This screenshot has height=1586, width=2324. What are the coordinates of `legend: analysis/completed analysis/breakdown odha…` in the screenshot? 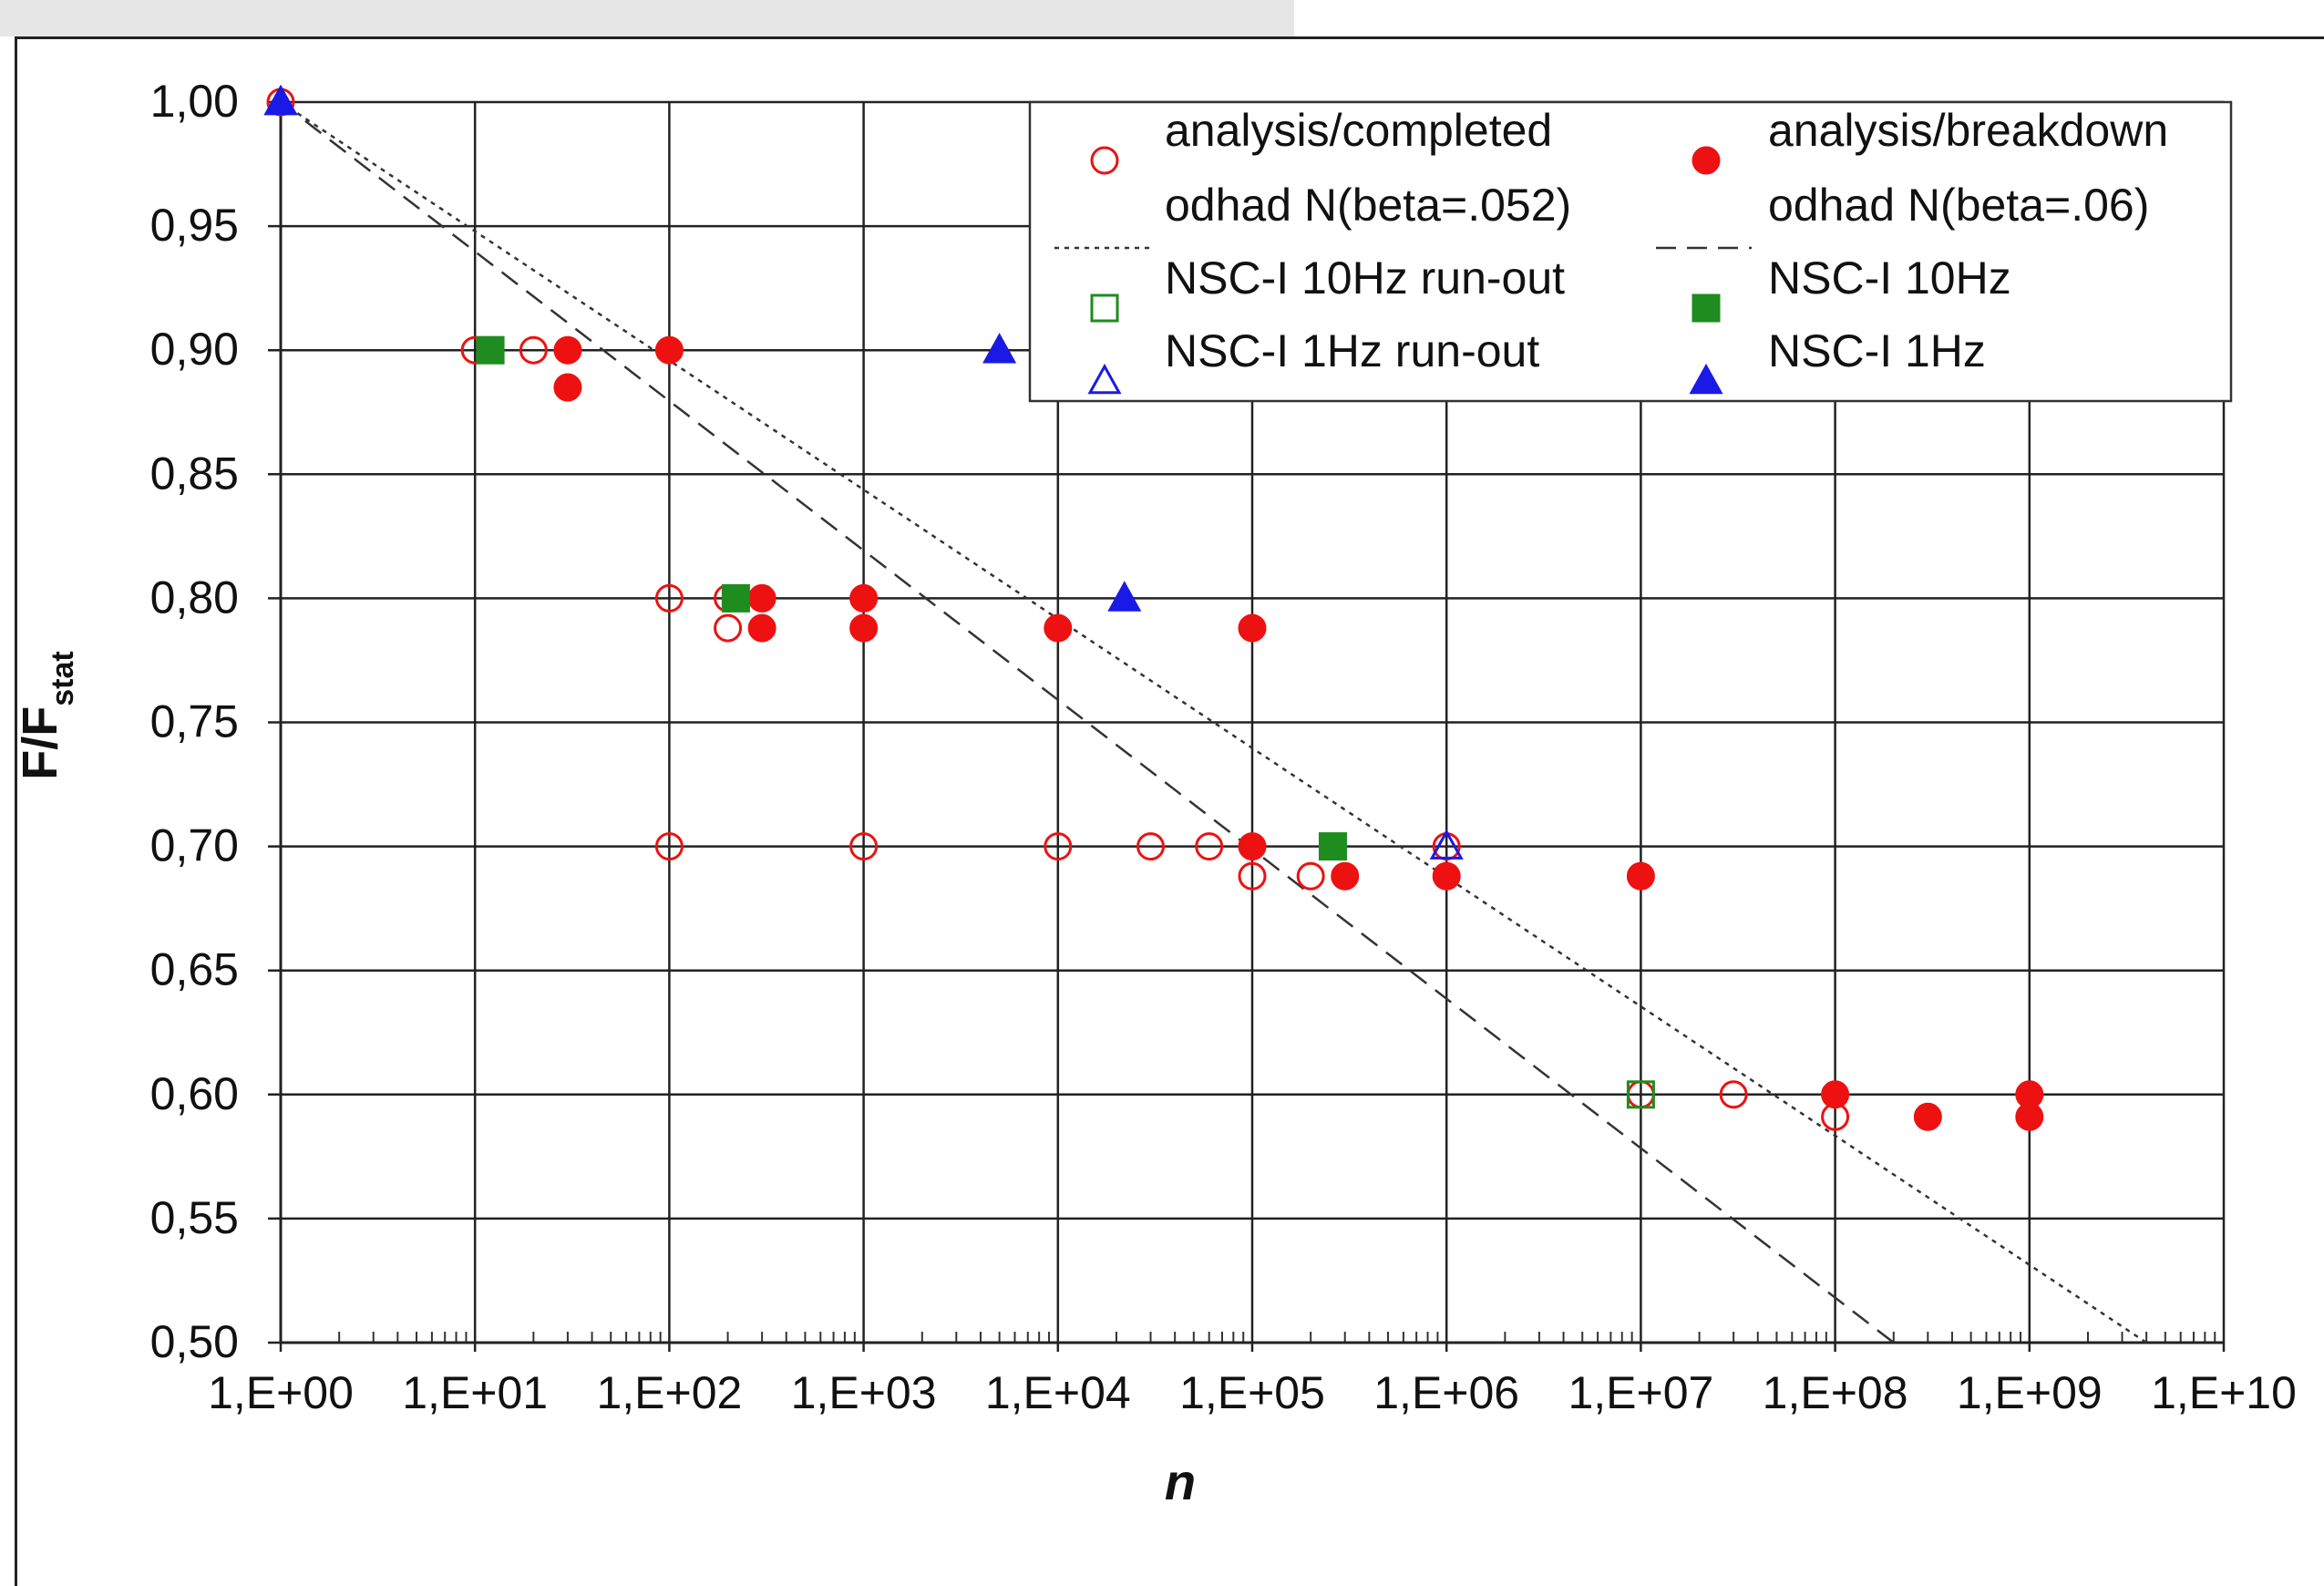 It's located at (1630, 252).